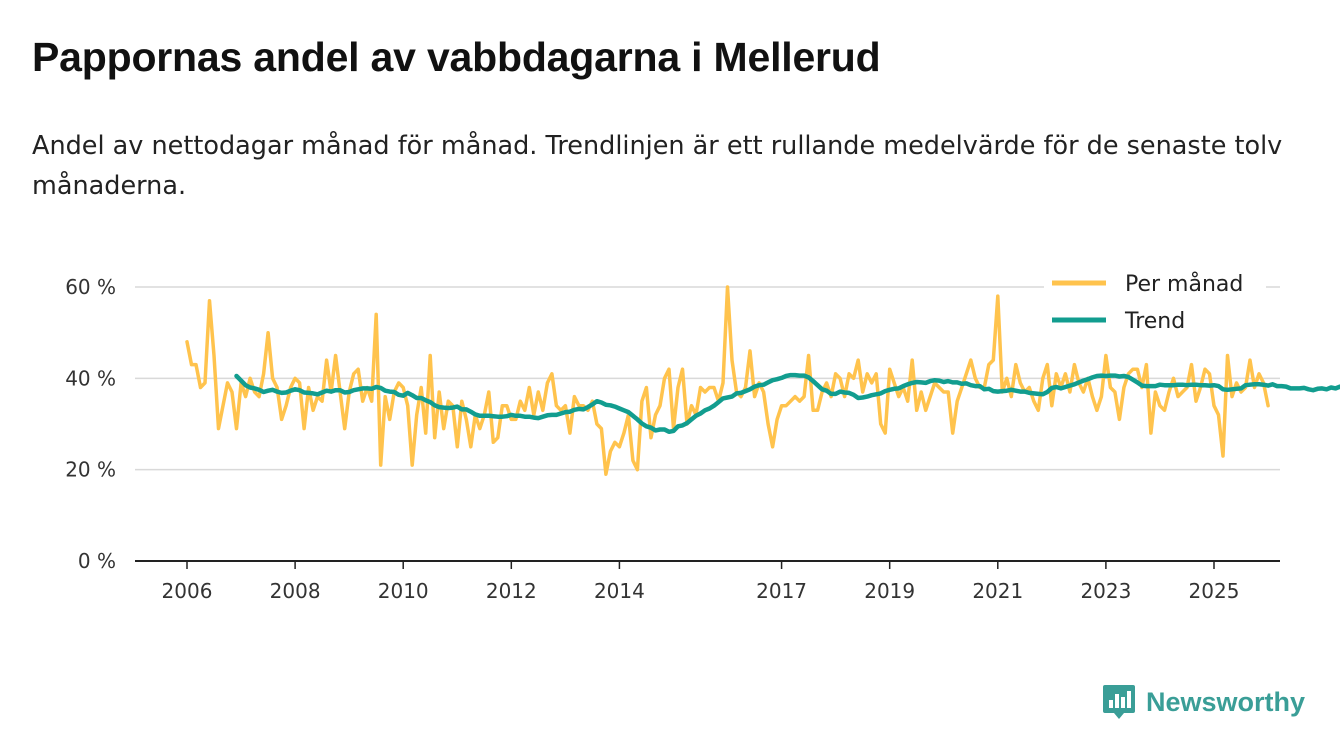  I want to click on y-tick-label: 20 %, so click(90, 470).